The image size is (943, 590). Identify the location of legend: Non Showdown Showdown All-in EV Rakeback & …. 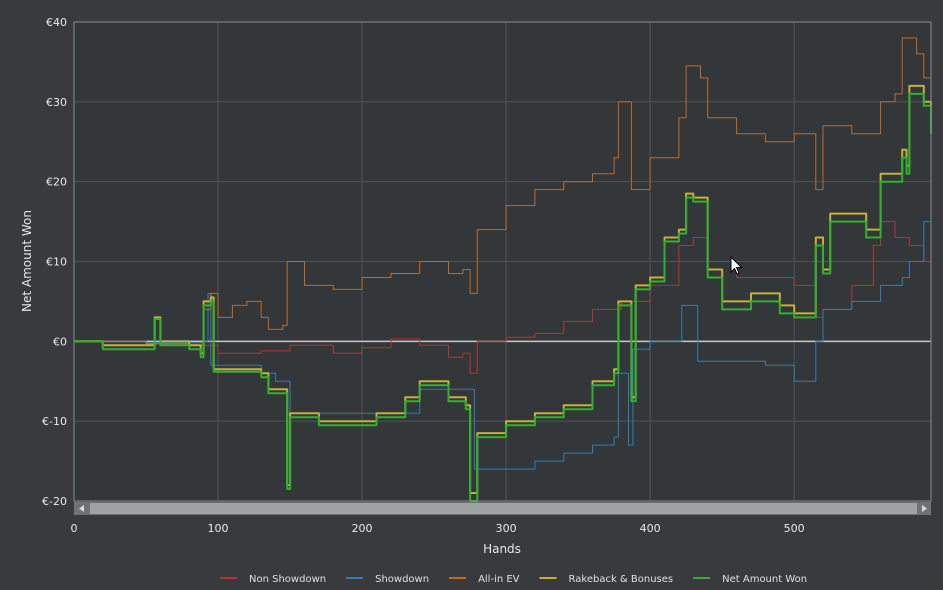
(513, 579).